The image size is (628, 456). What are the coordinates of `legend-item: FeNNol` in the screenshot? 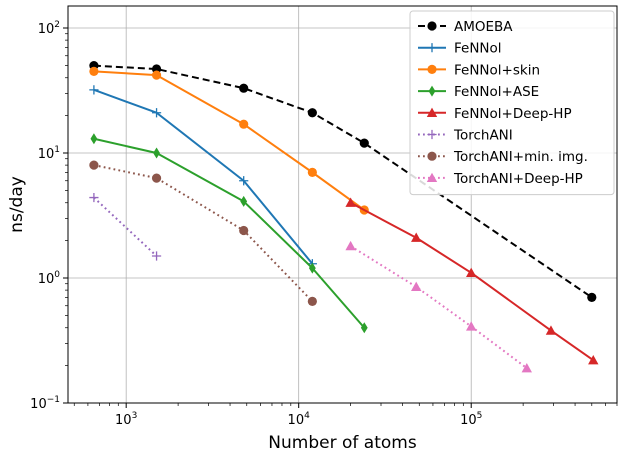 It's located at (460, 49).